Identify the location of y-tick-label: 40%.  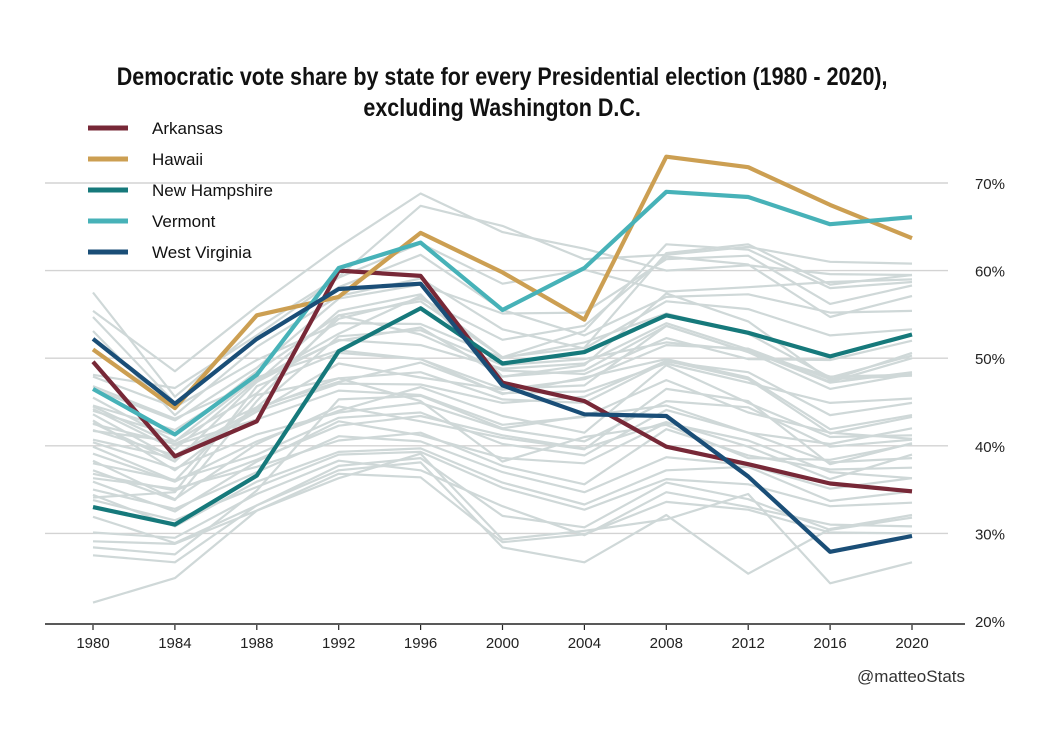
(990, 447).